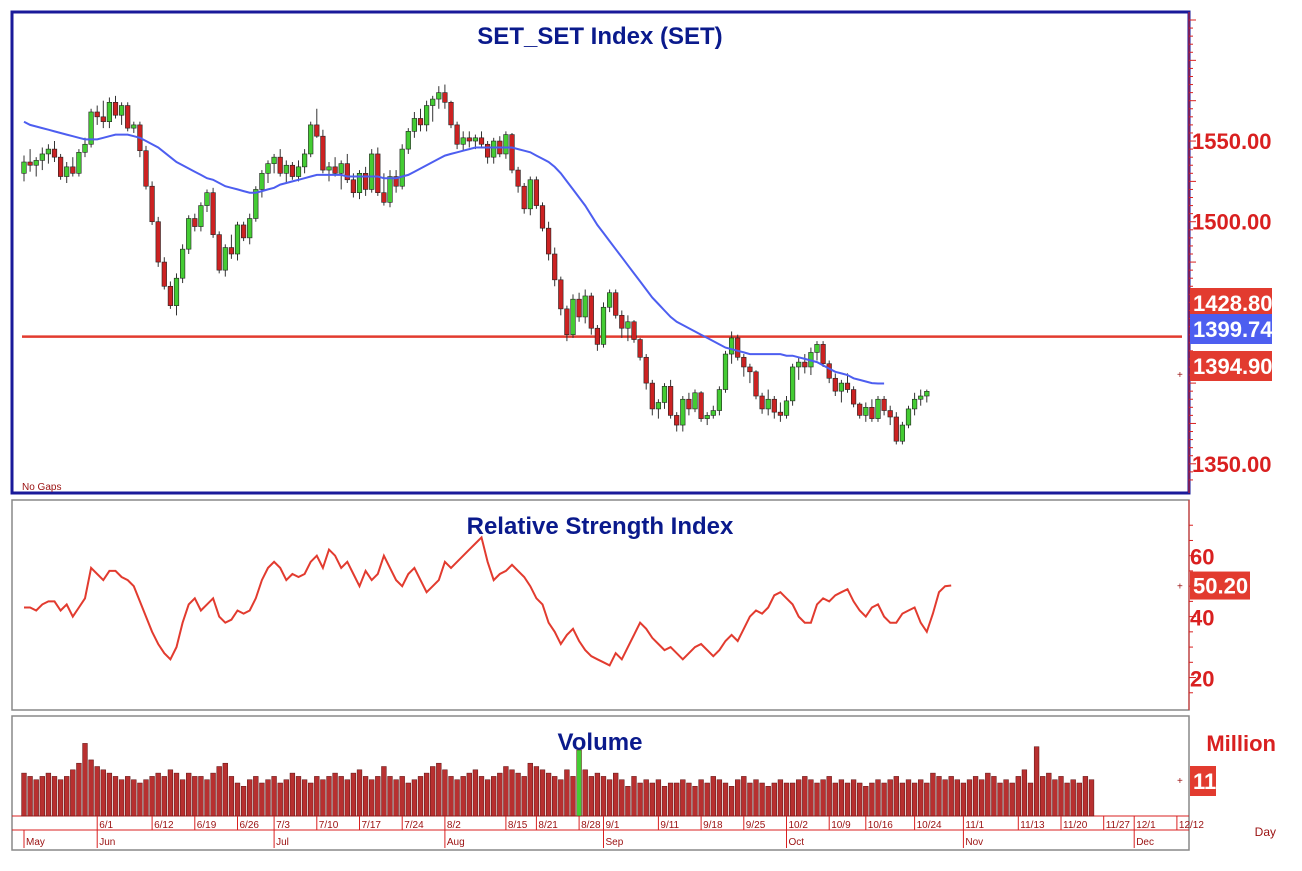 The width and height of the screenshot is (1302, 871). Describe the element at coordinates (282, 842) in the screenshot. I see `month-label: Jul` at that location.